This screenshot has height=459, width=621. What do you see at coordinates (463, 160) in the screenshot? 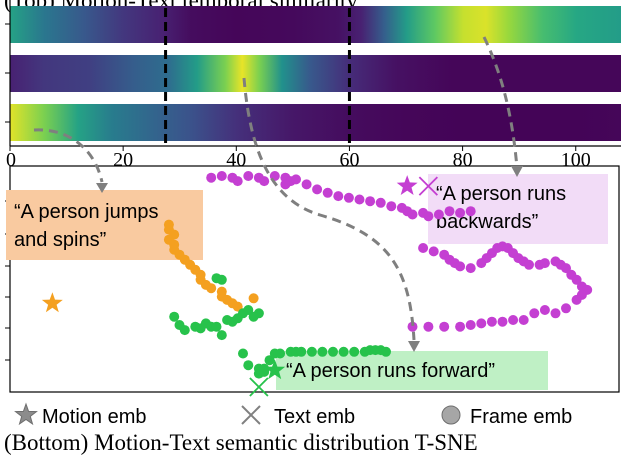
I see `heatmap-x-tick-label: 80` at bounding box center [463, 160].